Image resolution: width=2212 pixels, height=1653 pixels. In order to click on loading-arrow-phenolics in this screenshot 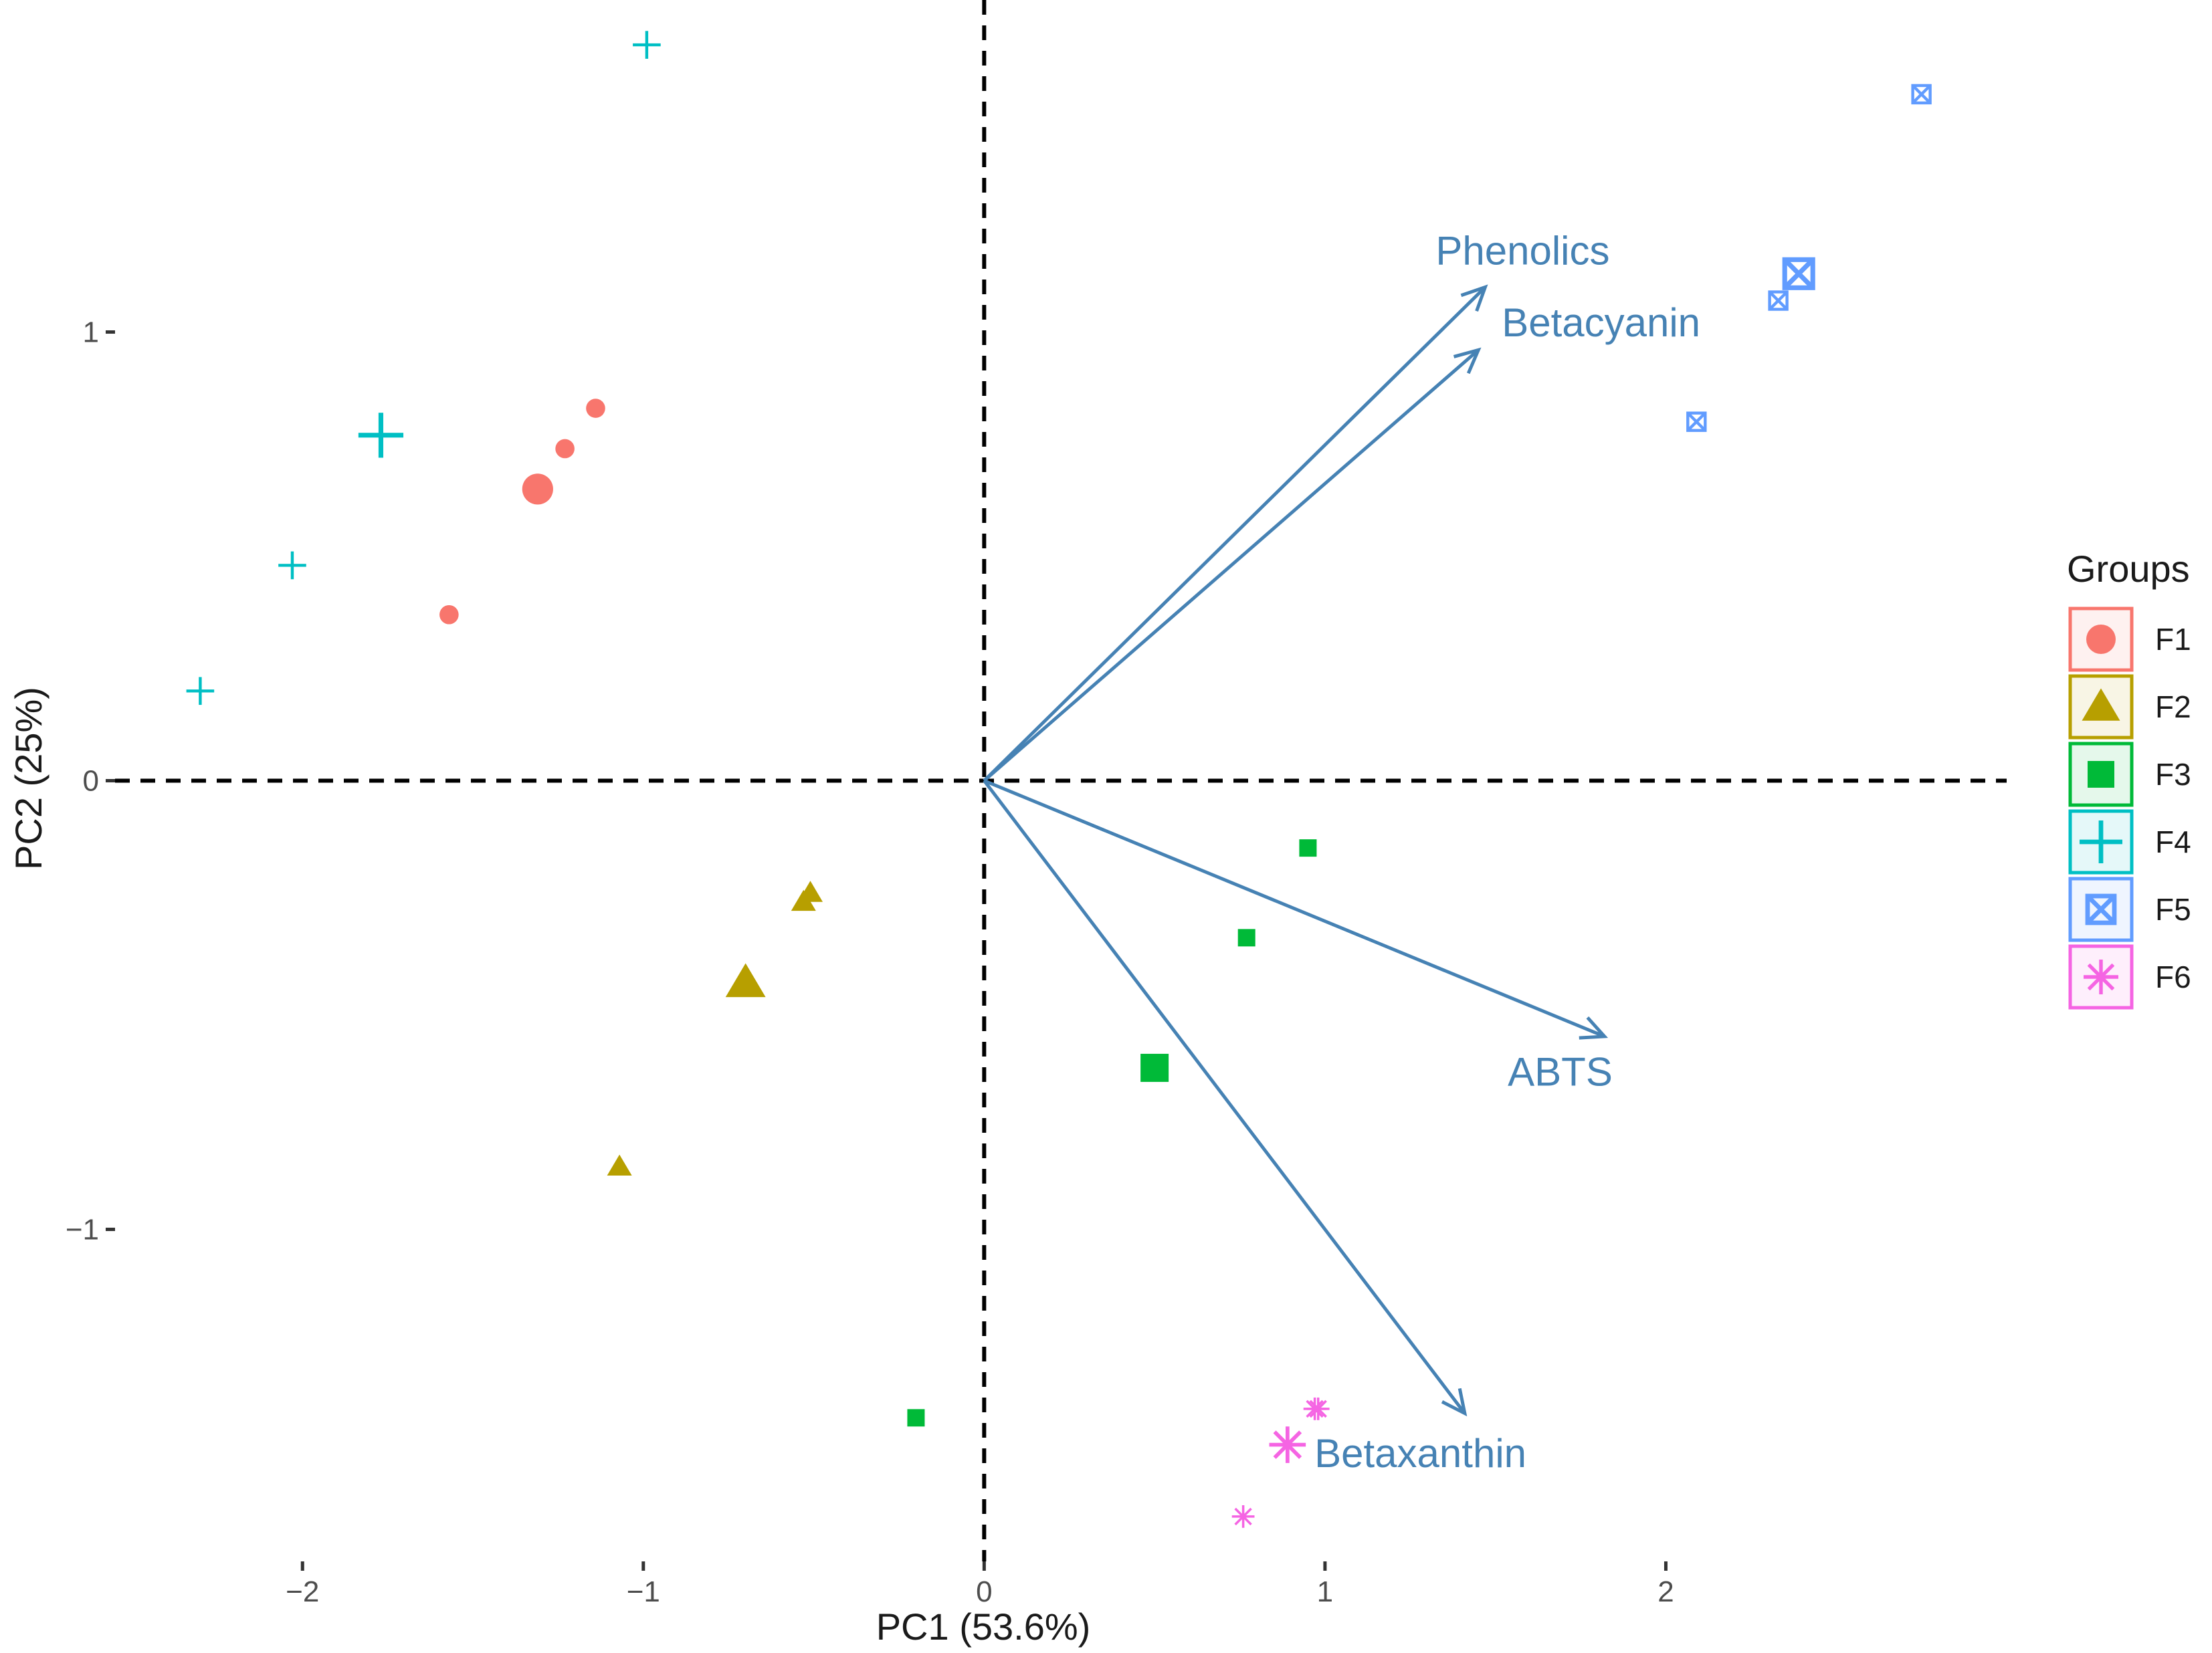, I will do `click(1235, 534)`.